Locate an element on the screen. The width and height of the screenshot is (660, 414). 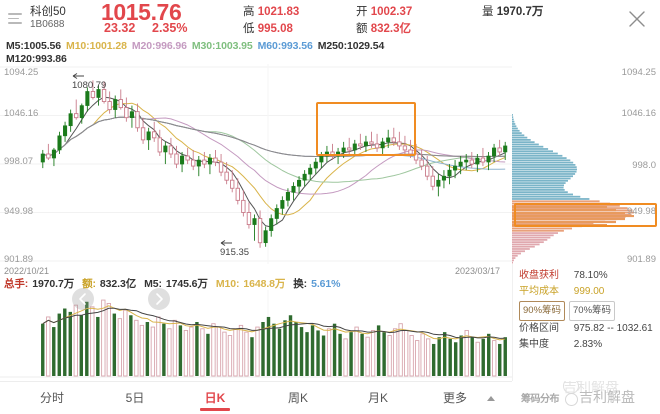
amount-label: 额 is located at coordinates (362, 29).